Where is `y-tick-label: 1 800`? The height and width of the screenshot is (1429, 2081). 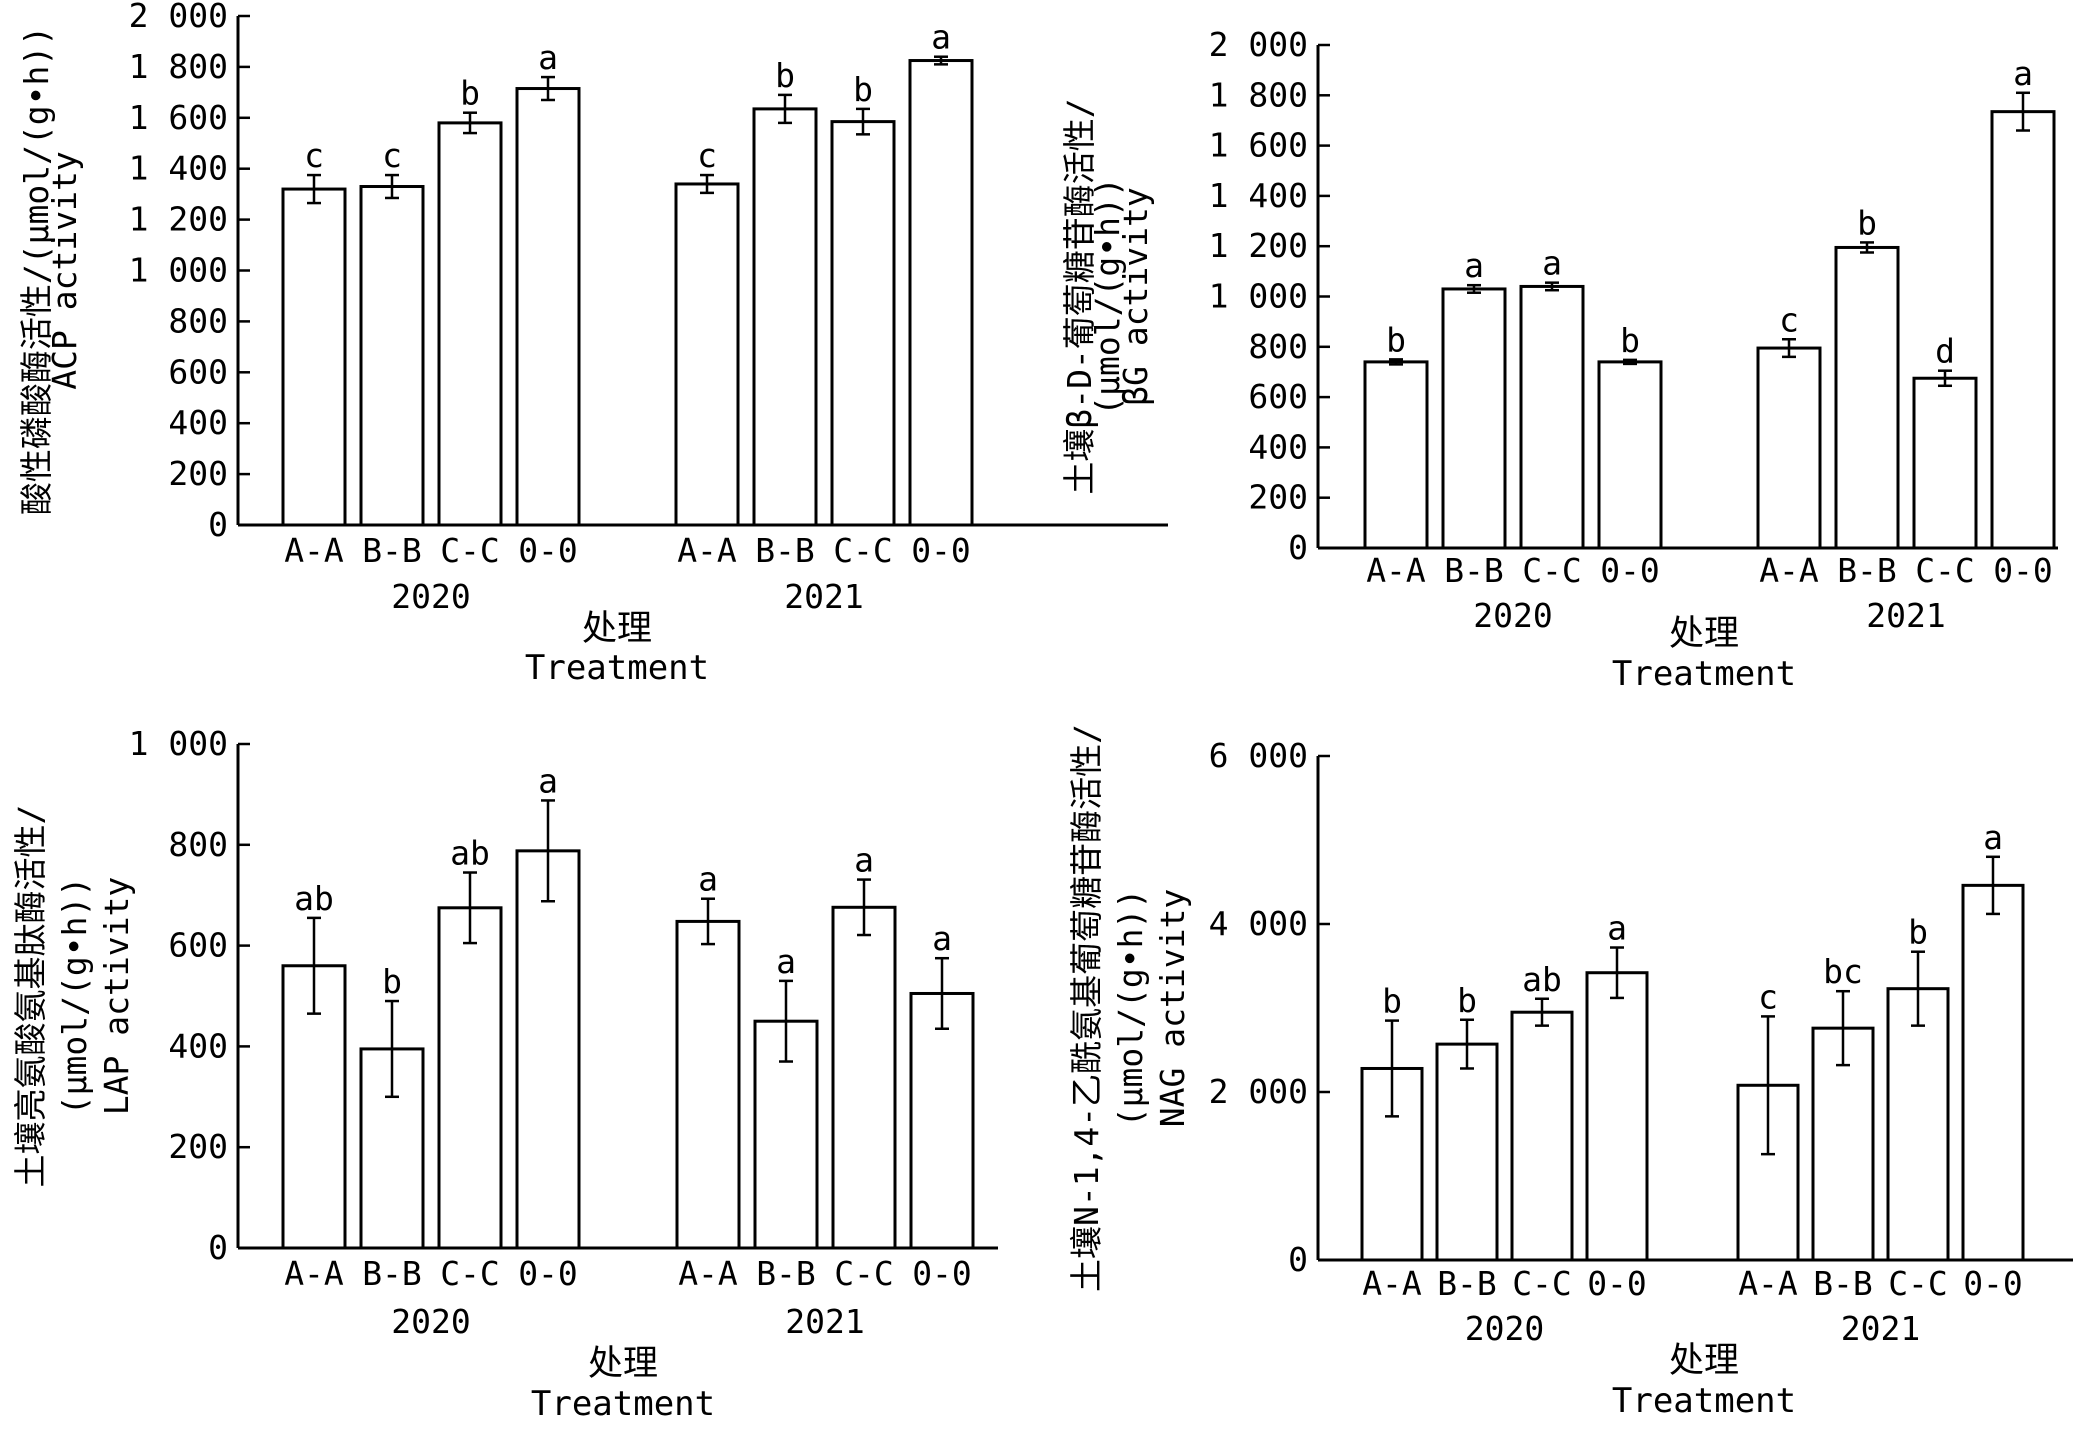 y-tick-label: 1 800 is located at coordinates (1258, 94).